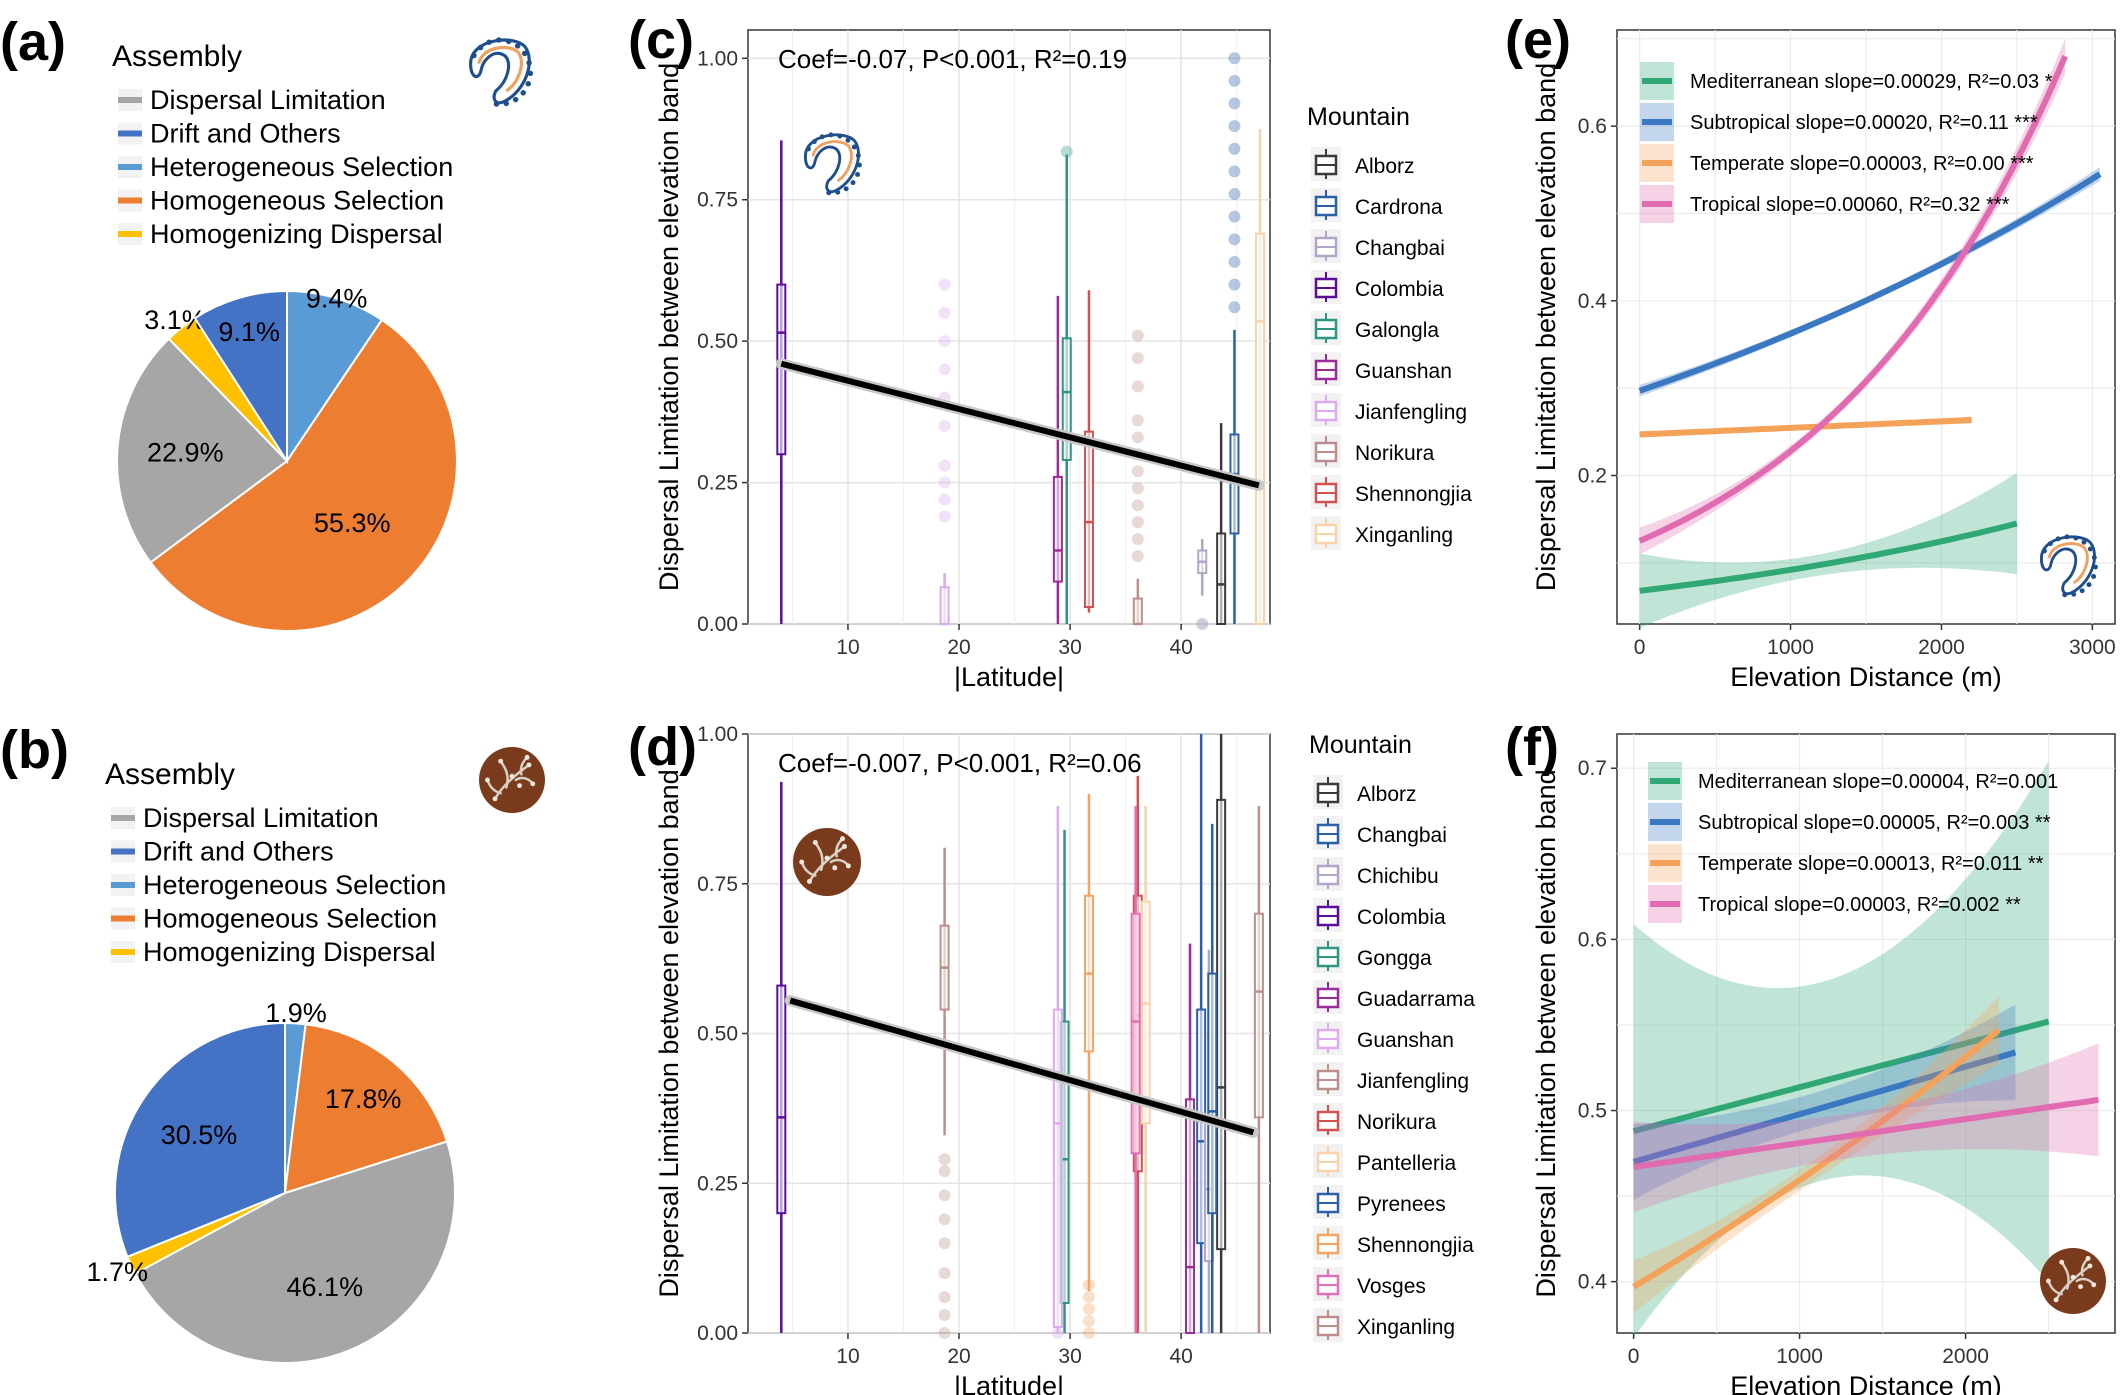  I want to click on pie-slice-label: 55.3%, so click(352, 523).